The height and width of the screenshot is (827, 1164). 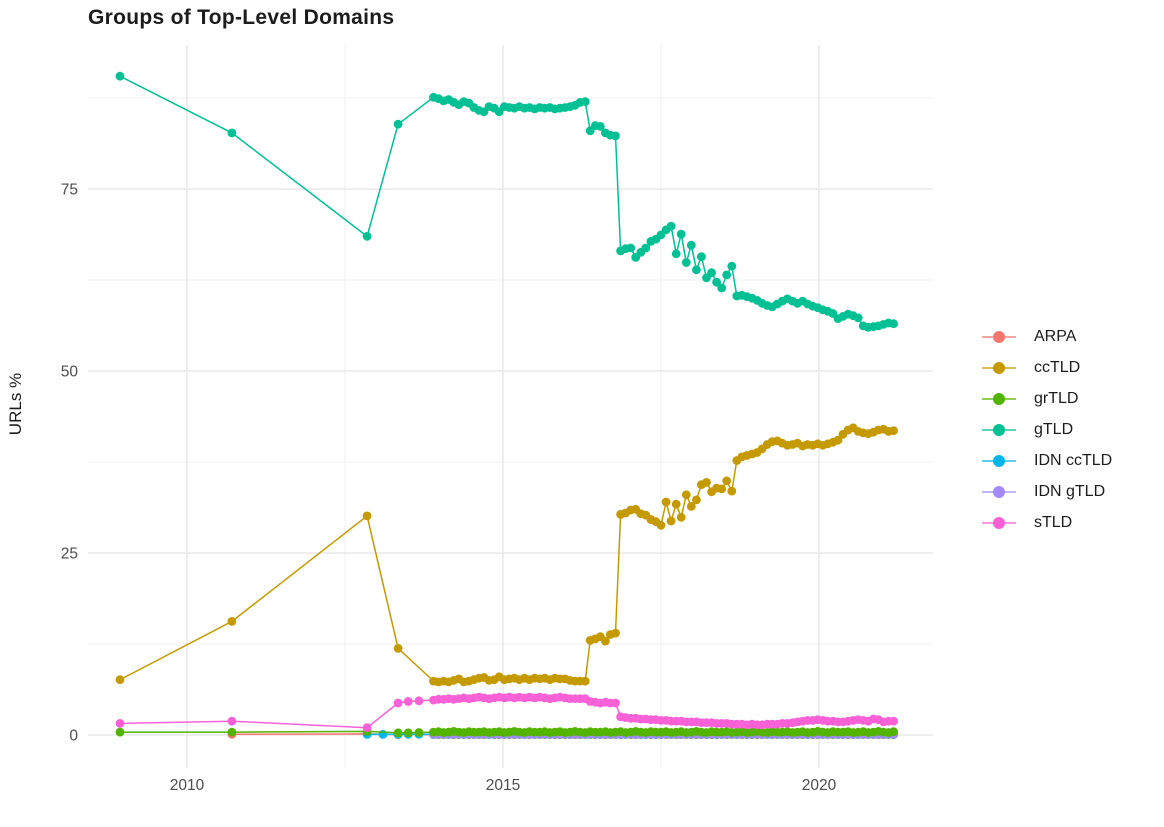 What do you see at coordinates (1073, 460) in the screenshot?
I see `legend-label: IDN ccTLD` at bounding box center [1073, 460].